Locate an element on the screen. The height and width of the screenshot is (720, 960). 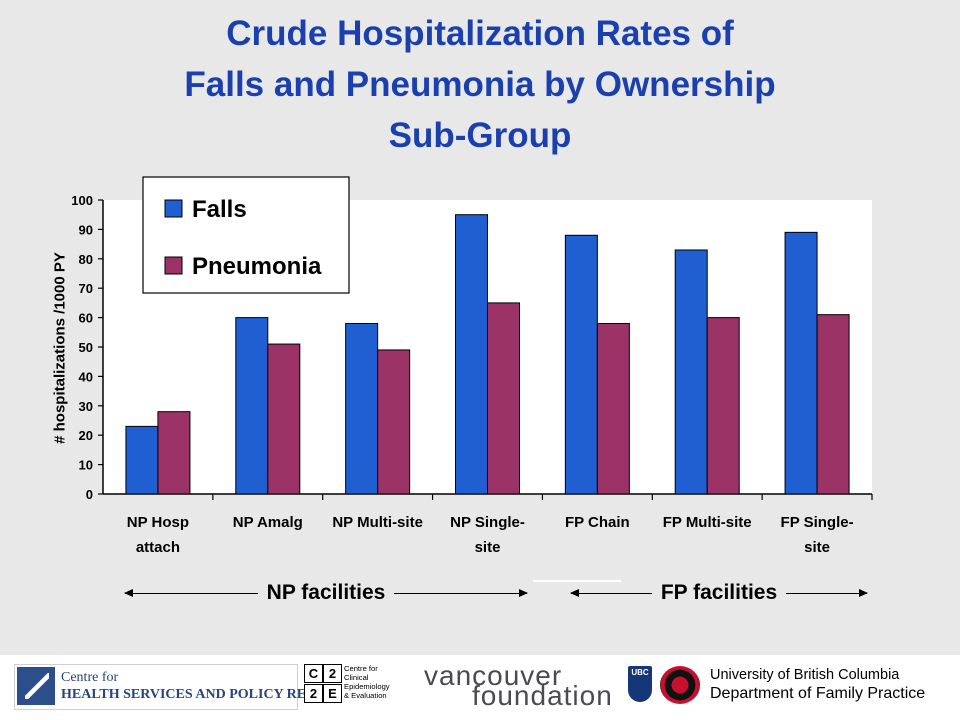
chart-title-line-1: Crude Hospitalization Rates of is located at coordinates (480, 33).